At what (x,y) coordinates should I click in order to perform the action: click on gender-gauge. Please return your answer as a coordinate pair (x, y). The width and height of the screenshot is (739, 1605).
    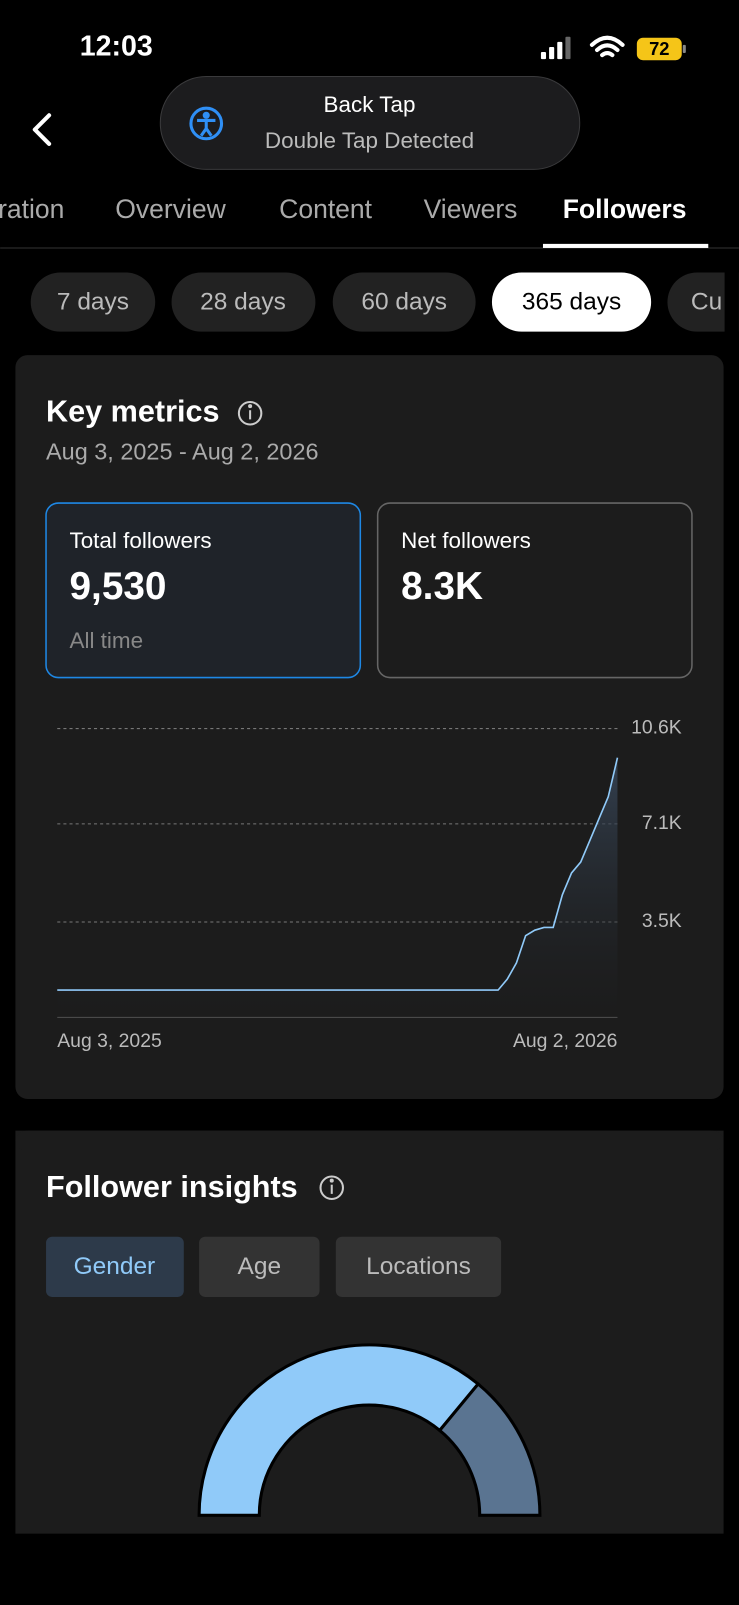
    Looking at the image, I should click on (369, 1430).